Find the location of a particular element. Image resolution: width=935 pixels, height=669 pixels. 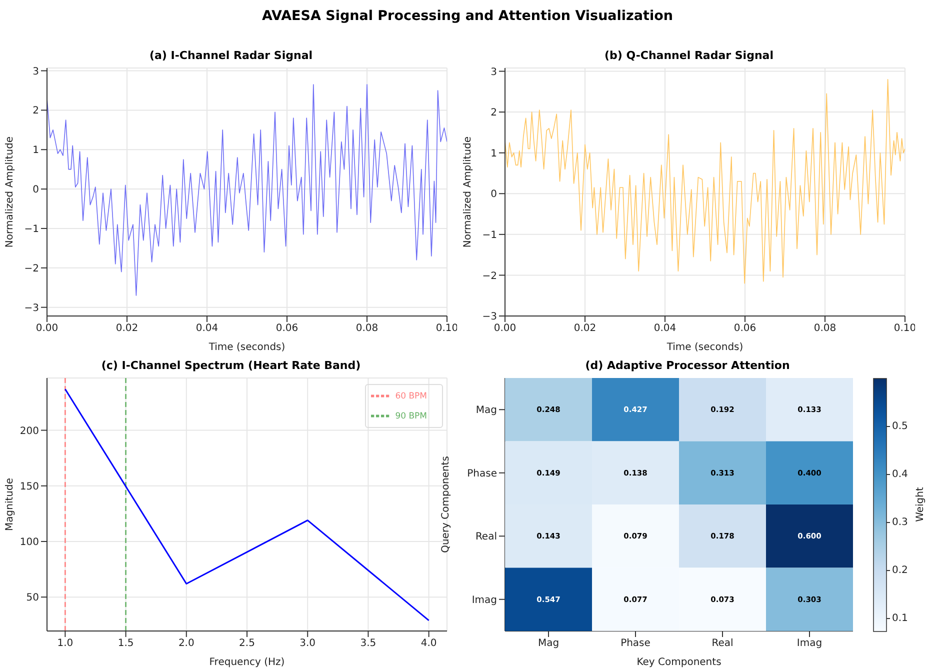

chart-title: (c) I-Channel Spectrum (Heart Rate Band) is located at coordinates (231, 366).